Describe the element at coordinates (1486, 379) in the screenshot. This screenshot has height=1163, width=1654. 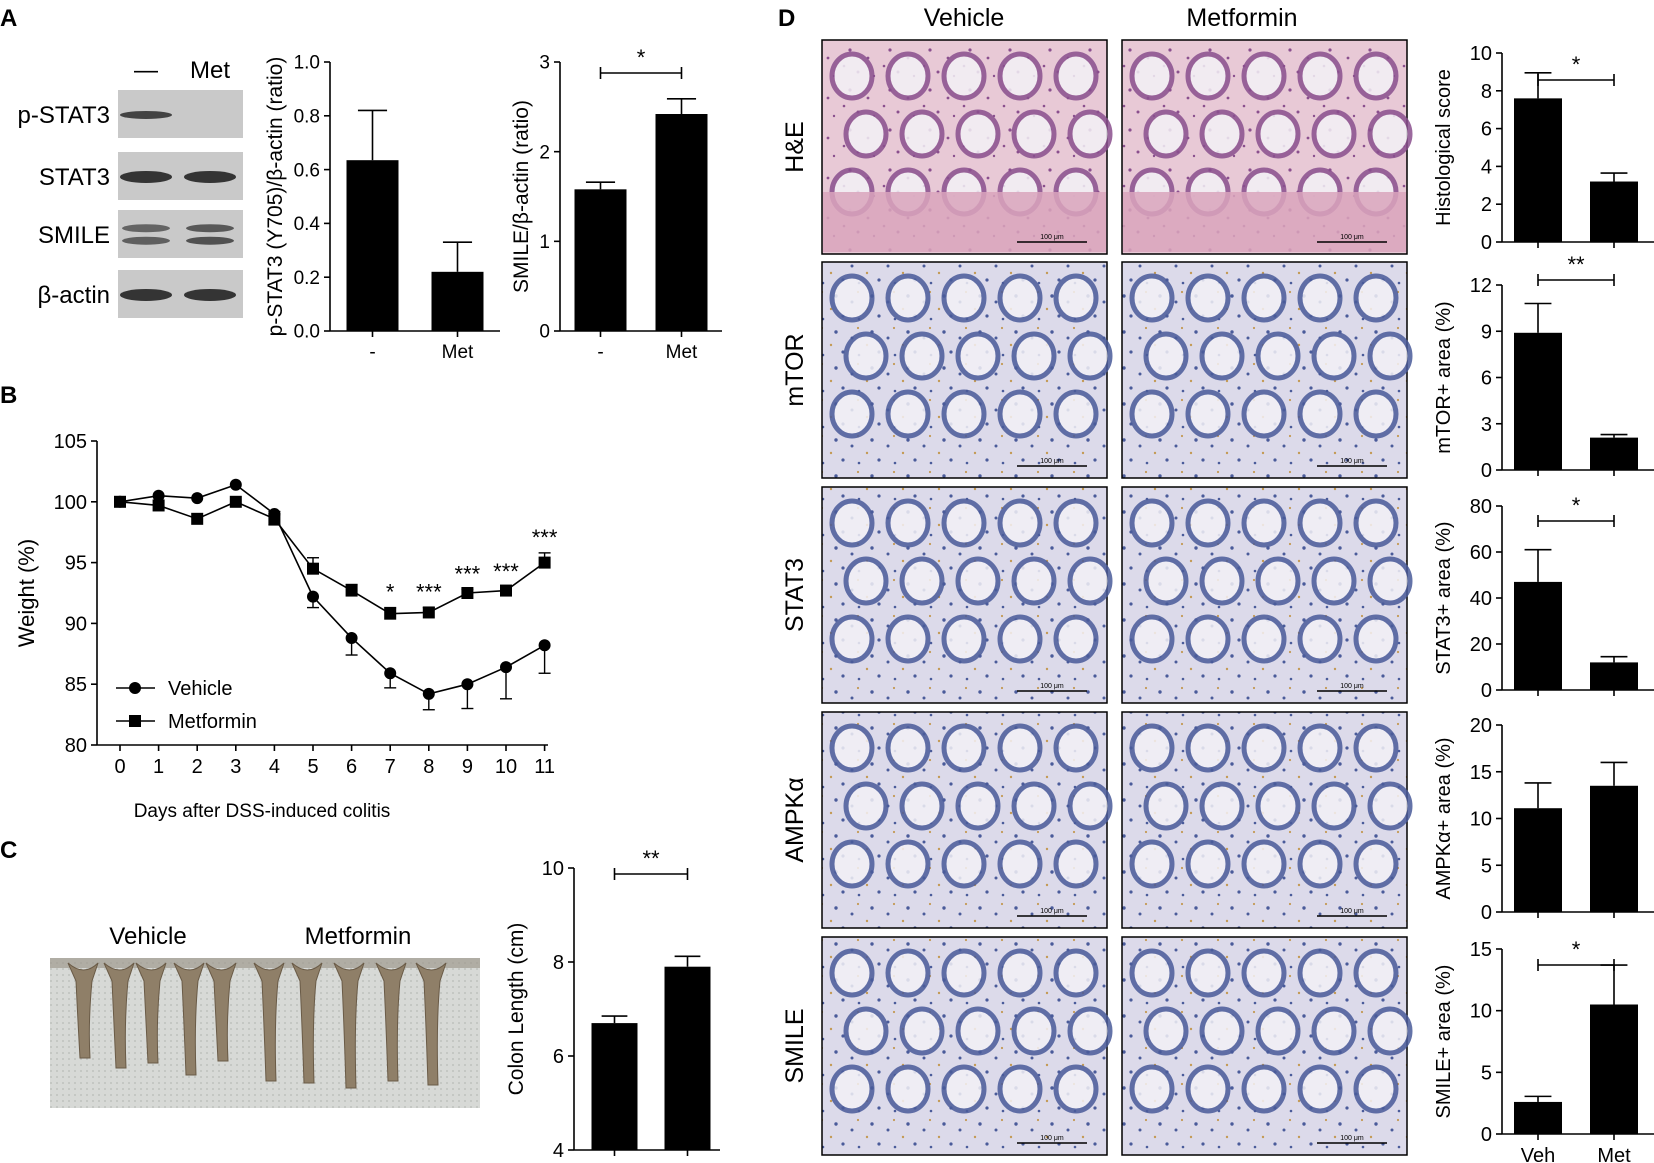
I see `y-tick-label: 6` at that location.